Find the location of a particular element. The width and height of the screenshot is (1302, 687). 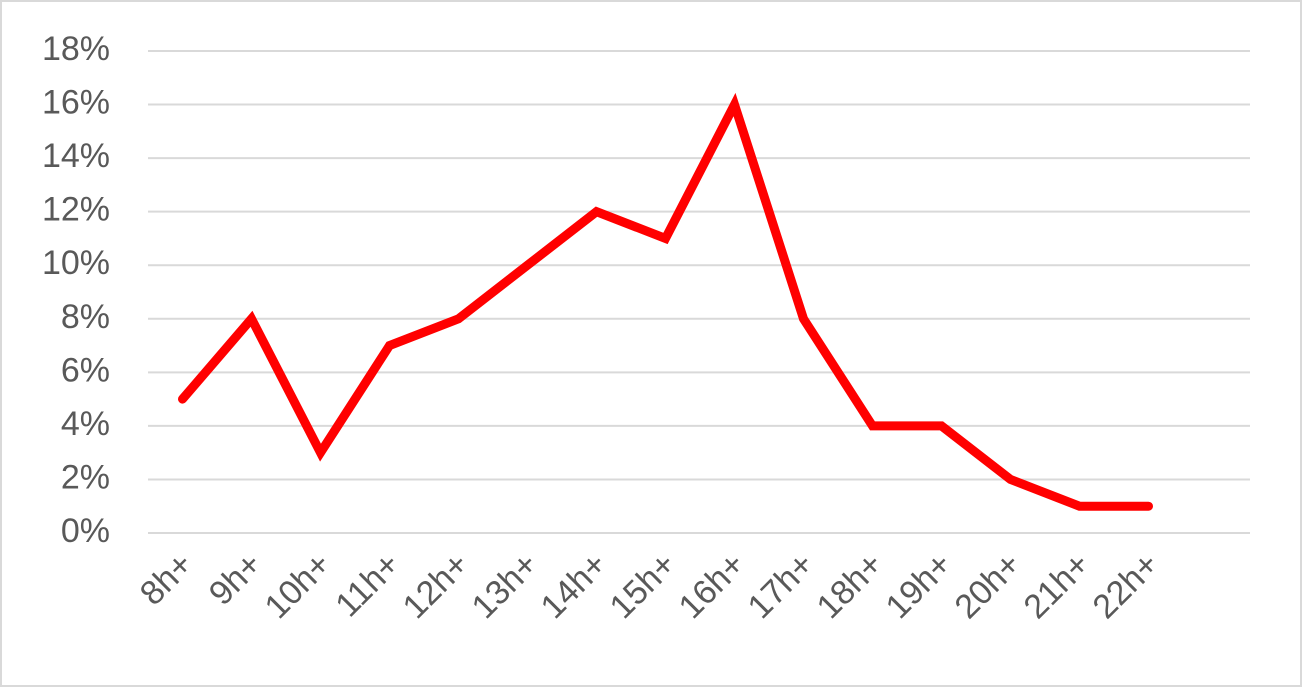

y-tick-label: 14% is located at coordinates (76, 156).